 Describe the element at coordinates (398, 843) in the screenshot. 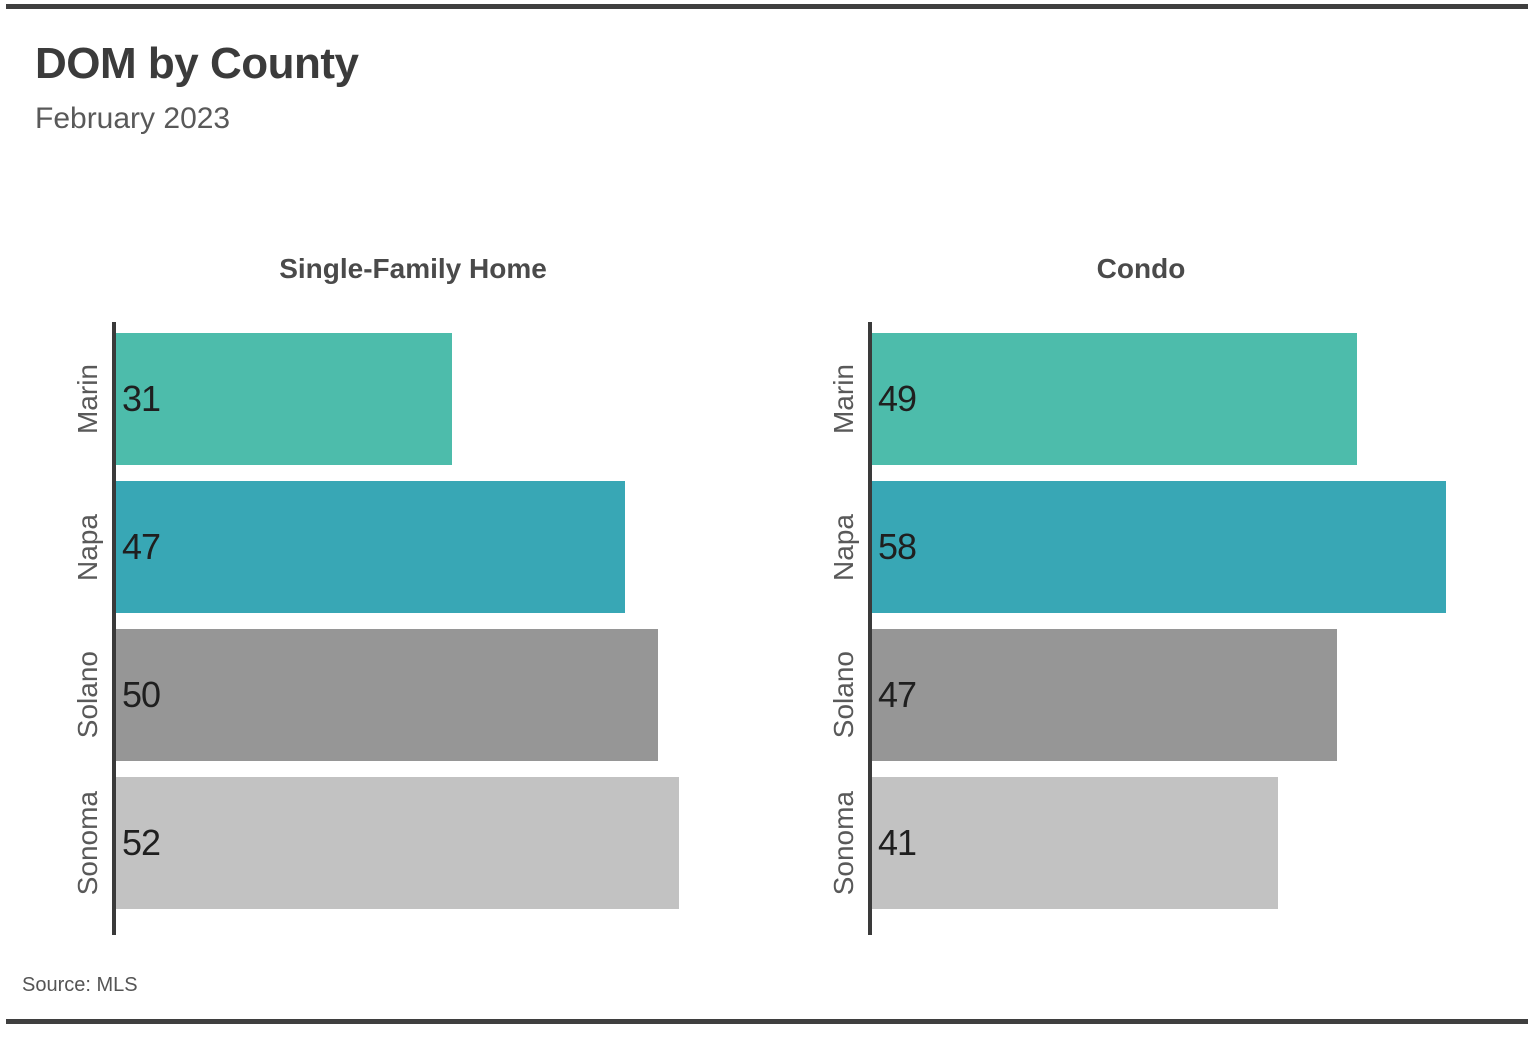

I see `bar: 52` at that location.